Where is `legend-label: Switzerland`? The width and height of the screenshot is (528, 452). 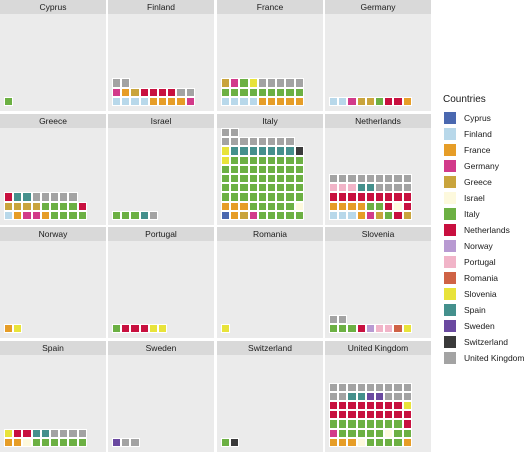
legend-label: Switzerland is located at coordinates (486, 342).